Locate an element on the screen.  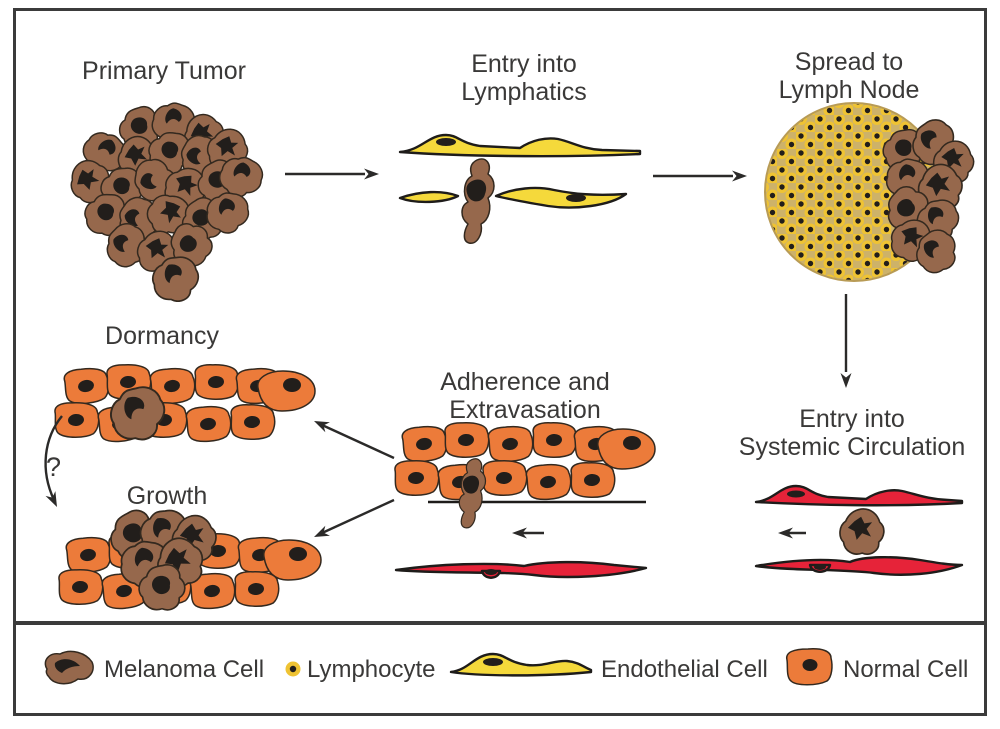
dormancy-label: Dormancy is located at coordinates (162, 336).